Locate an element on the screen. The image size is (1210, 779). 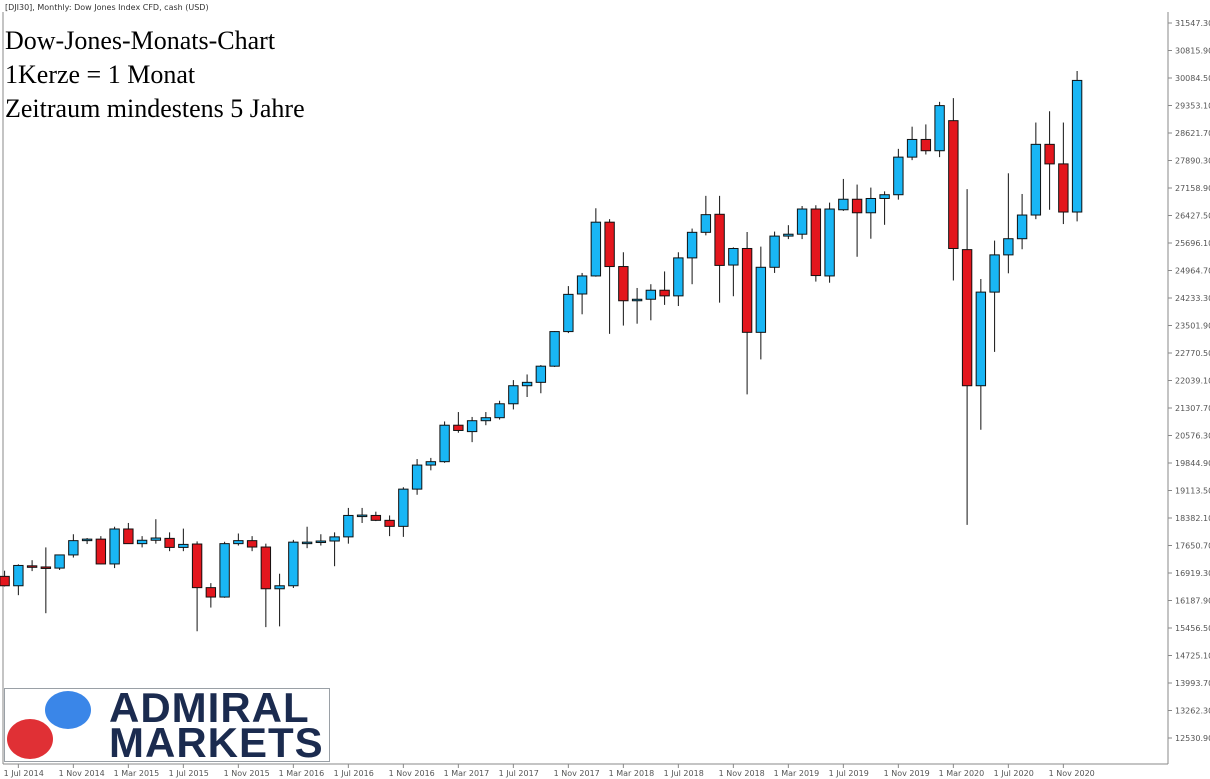
price-tick-label: 16919.30 is located at coordinates (1192, 573).